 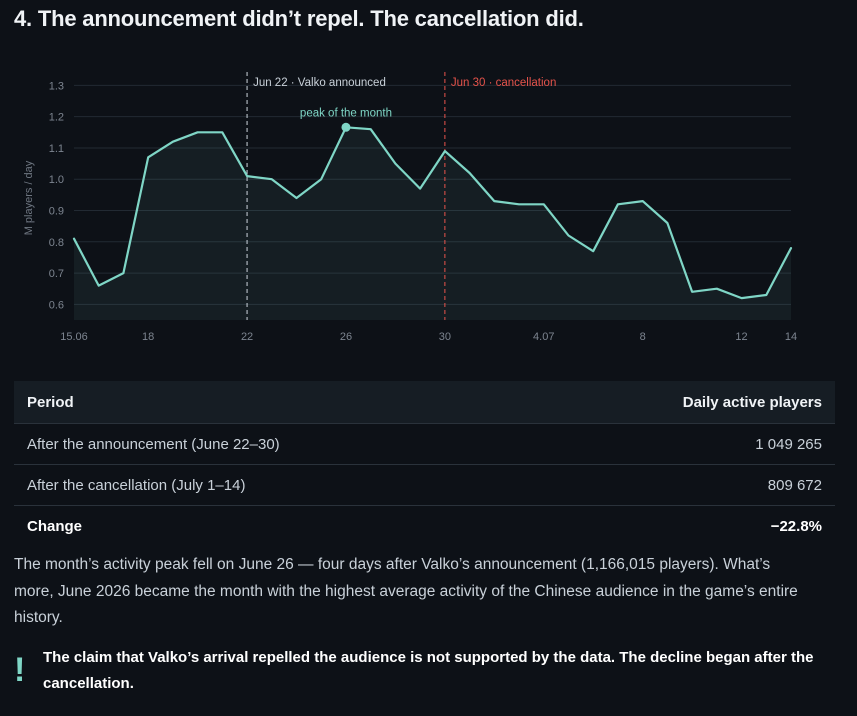 What do you see at coordinates (445, 337) in the screenshot?
I see `x-tick-label: 30` at bounding box center [445, 337].